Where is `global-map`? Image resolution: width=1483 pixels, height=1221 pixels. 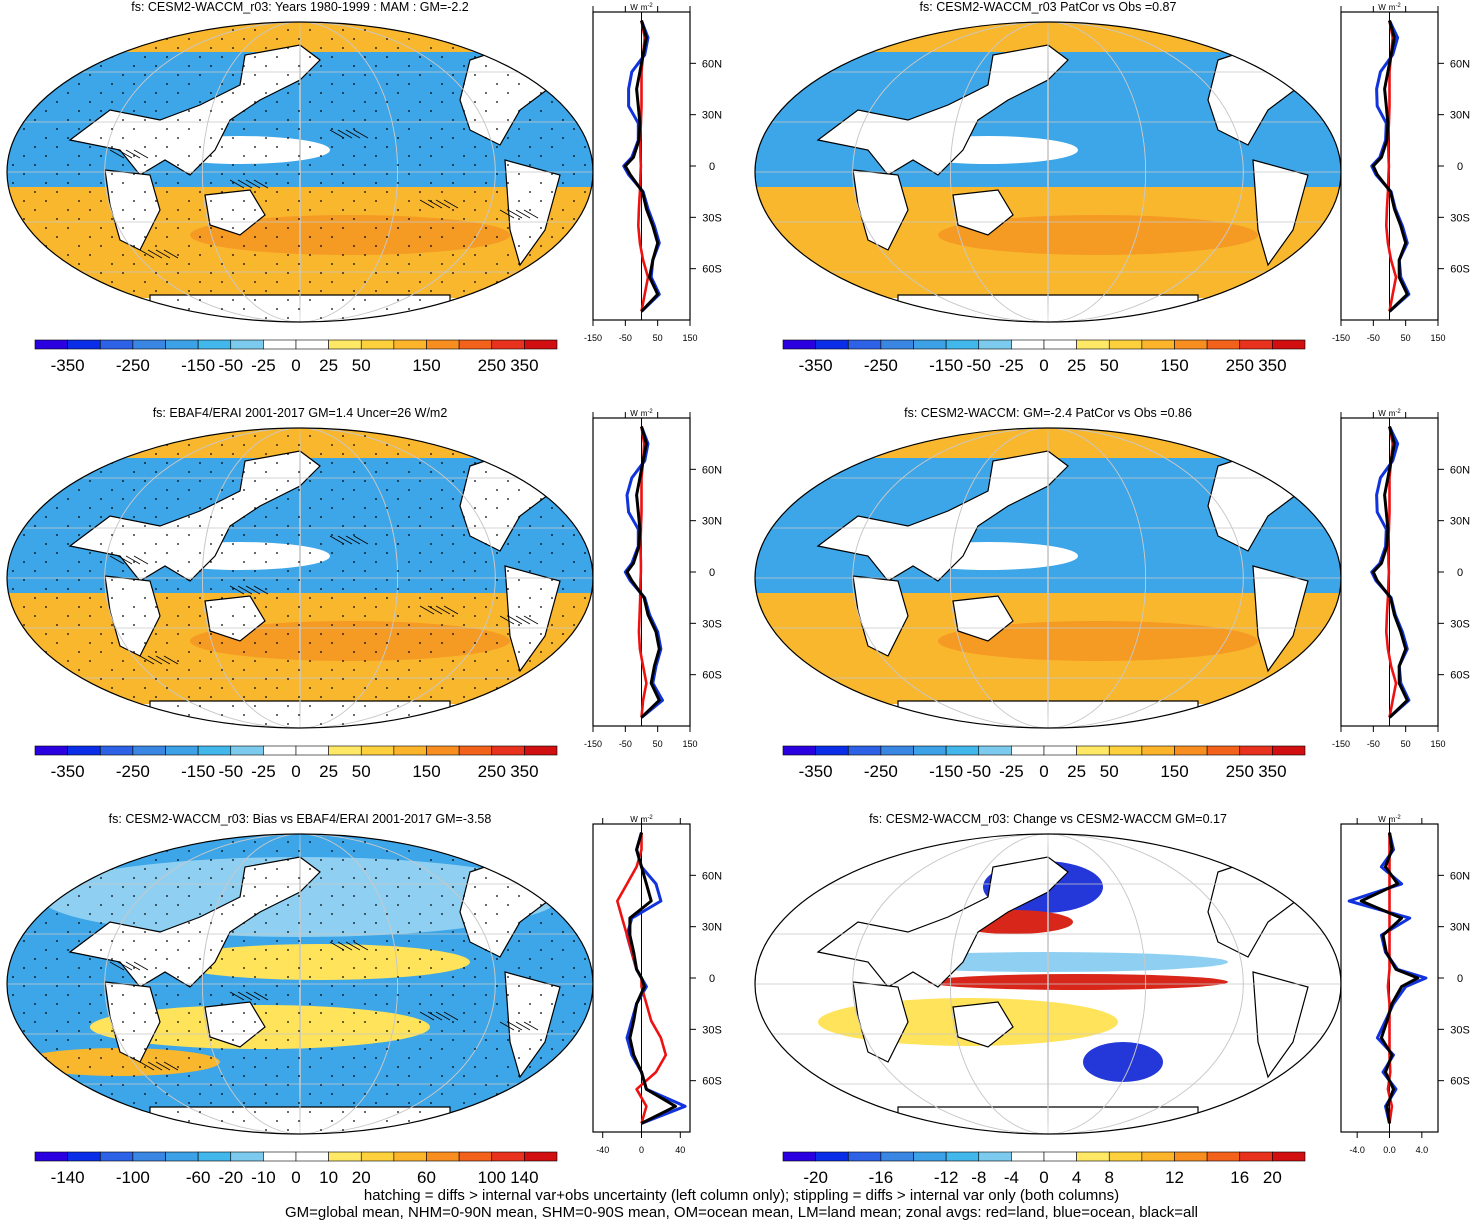
global-map is located at coordinates (1048, 578).